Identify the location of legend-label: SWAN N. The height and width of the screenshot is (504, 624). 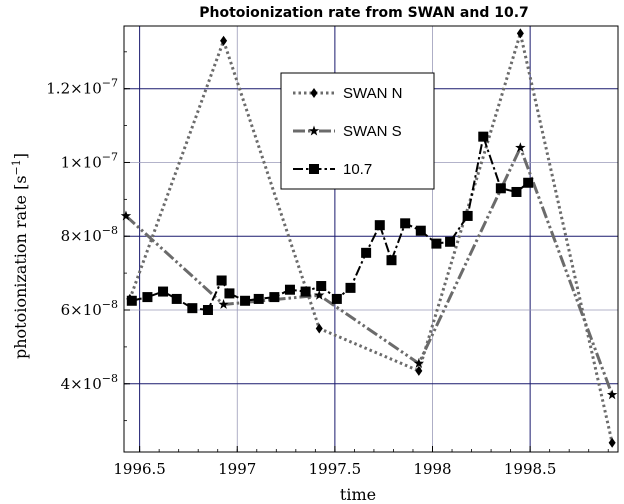
(372, 93).